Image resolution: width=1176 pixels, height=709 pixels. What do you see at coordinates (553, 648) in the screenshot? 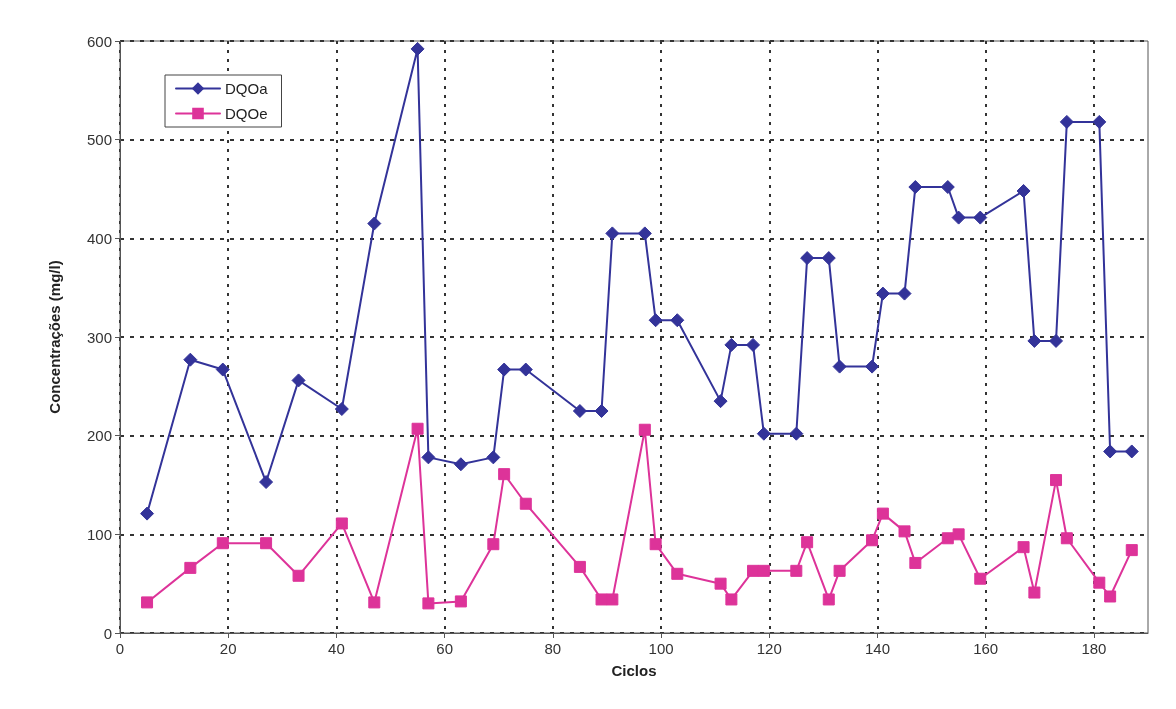
I see `x-tick-label: 80` at bounding box center [553, 648].